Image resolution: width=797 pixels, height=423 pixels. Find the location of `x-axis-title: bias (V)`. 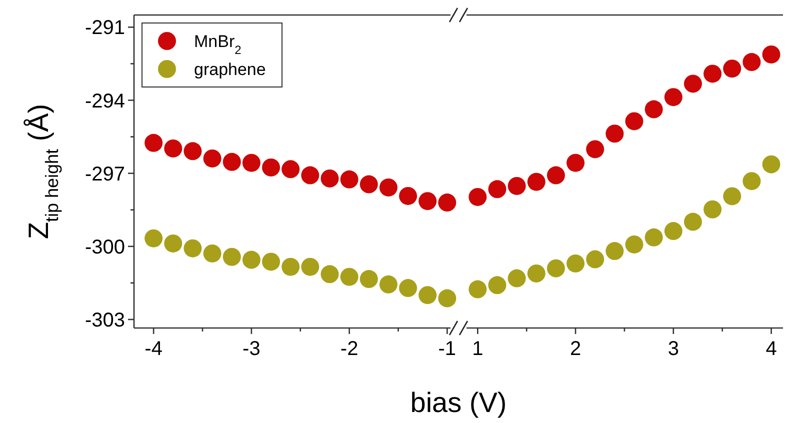

x-axis-title: bias (V) is located at coordinates (458, 402).